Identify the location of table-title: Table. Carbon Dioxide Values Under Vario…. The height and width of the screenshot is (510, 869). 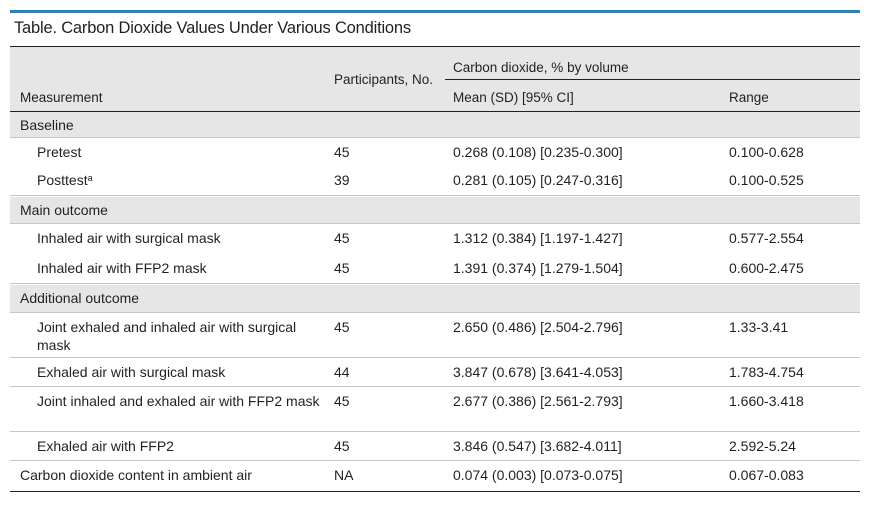
(212, 28).